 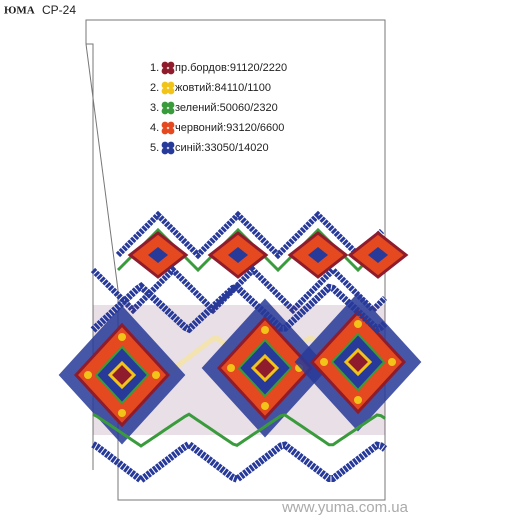 What do you see at coordinates (226, 108) in the screenshot?
I see `legend-label: зелений:50060/2320` at bounding box center [226, 108].